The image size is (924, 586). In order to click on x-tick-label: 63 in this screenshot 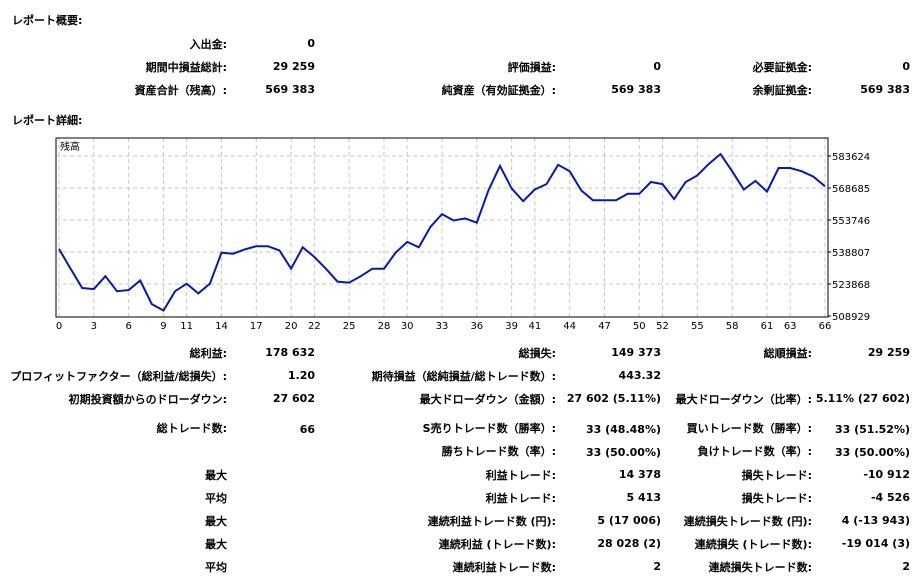, I will do `click(790, 326)`.